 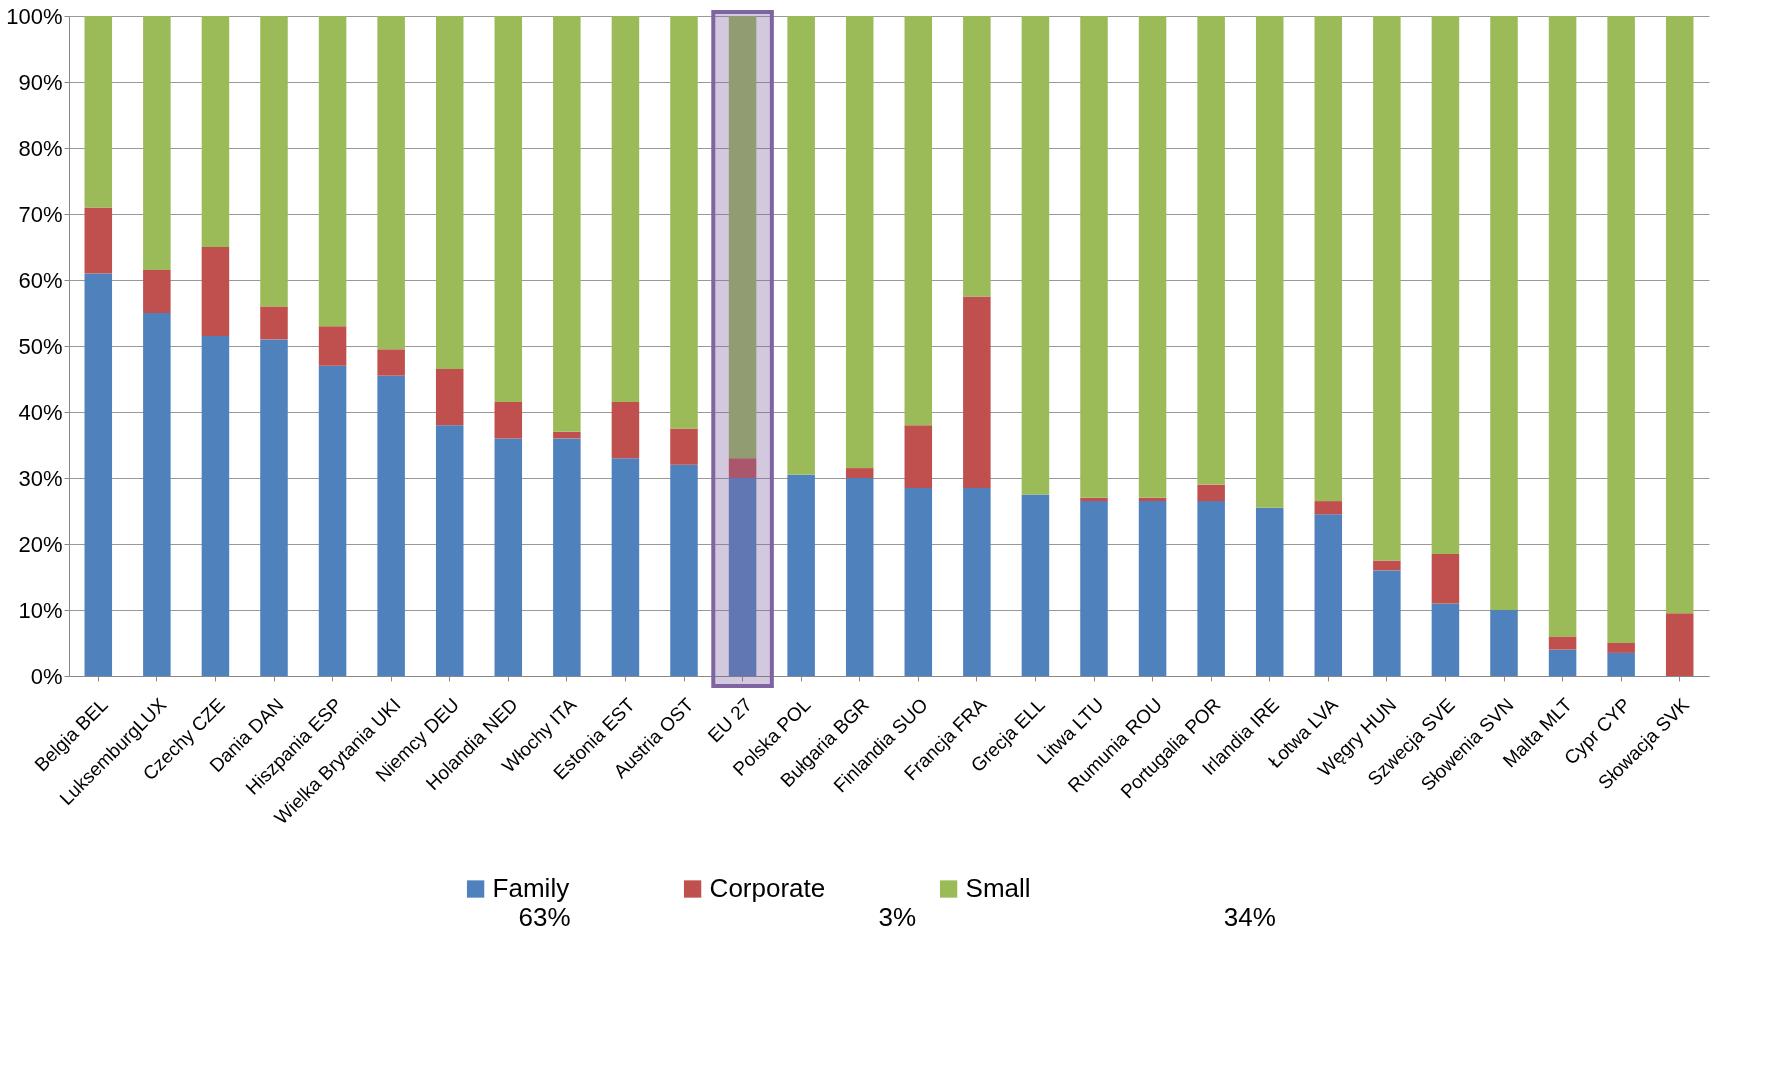 What do you see at coordinates (767, 888) in the screenshot?
I see `legend-label: Corporate` at bounding box center [767, 888].